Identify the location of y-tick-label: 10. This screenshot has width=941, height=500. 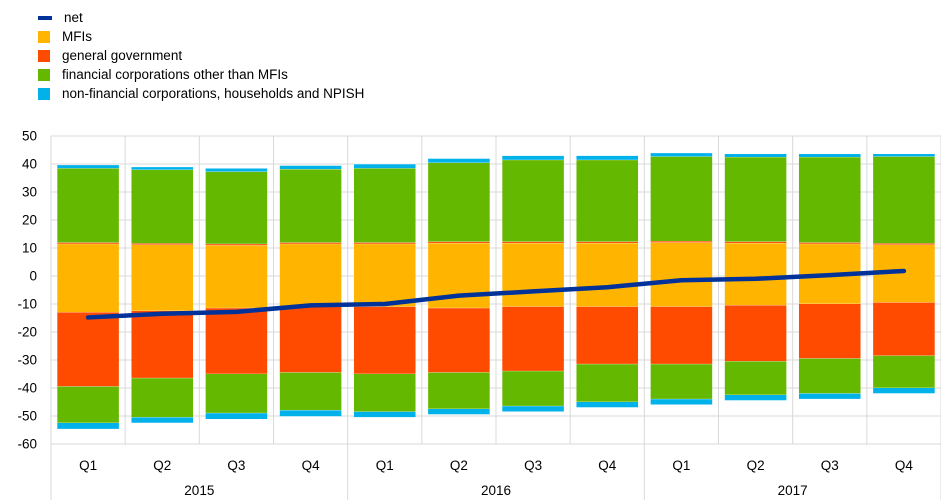
(29, 248).